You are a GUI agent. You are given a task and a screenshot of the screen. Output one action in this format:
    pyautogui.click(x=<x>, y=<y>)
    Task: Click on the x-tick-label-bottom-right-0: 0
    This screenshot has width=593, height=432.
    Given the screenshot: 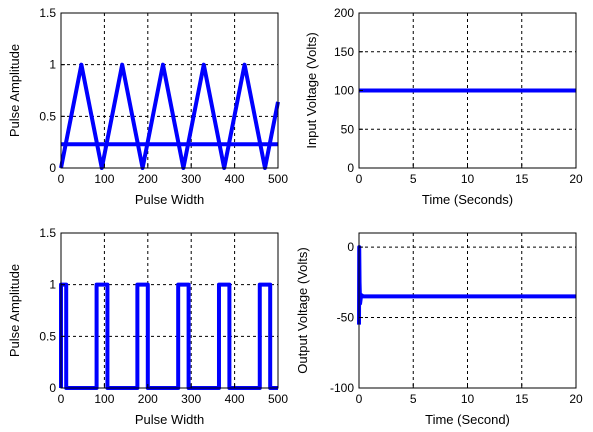 What is the action you would take?
    pyautogui.click(x=359, y=399)
    